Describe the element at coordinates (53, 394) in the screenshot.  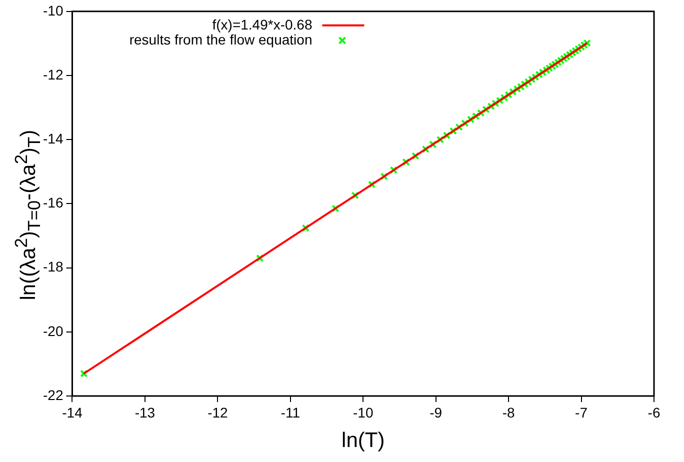
I see `y-tick-label: -22` at that location.